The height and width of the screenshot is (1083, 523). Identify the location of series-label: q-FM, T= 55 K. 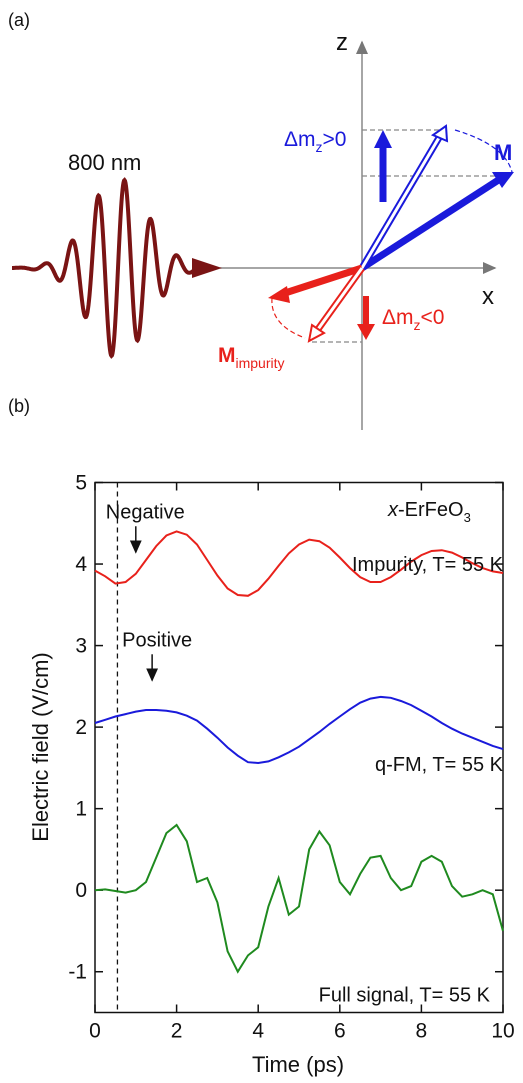
(439, 765).